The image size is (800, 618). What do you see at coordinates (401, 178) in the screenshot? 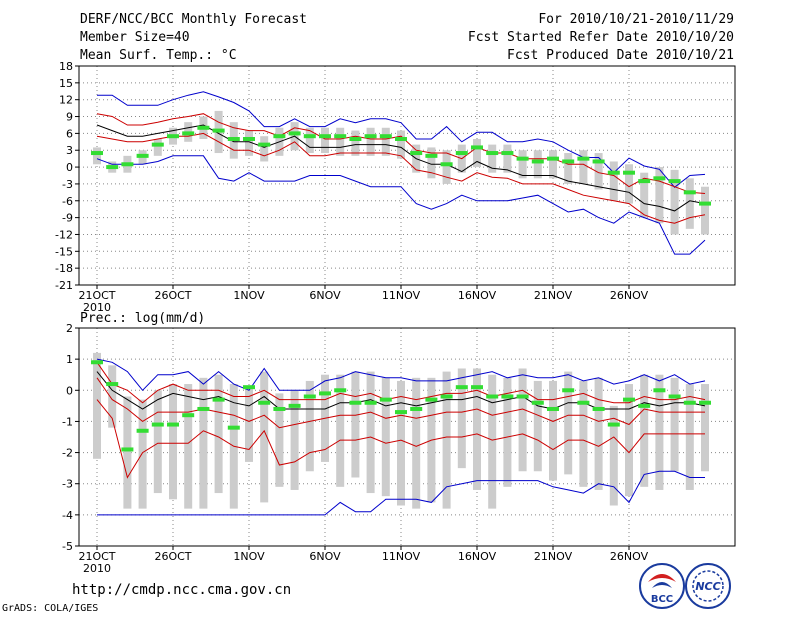
I see `series-p10-line` at bounding box center [401, 178].